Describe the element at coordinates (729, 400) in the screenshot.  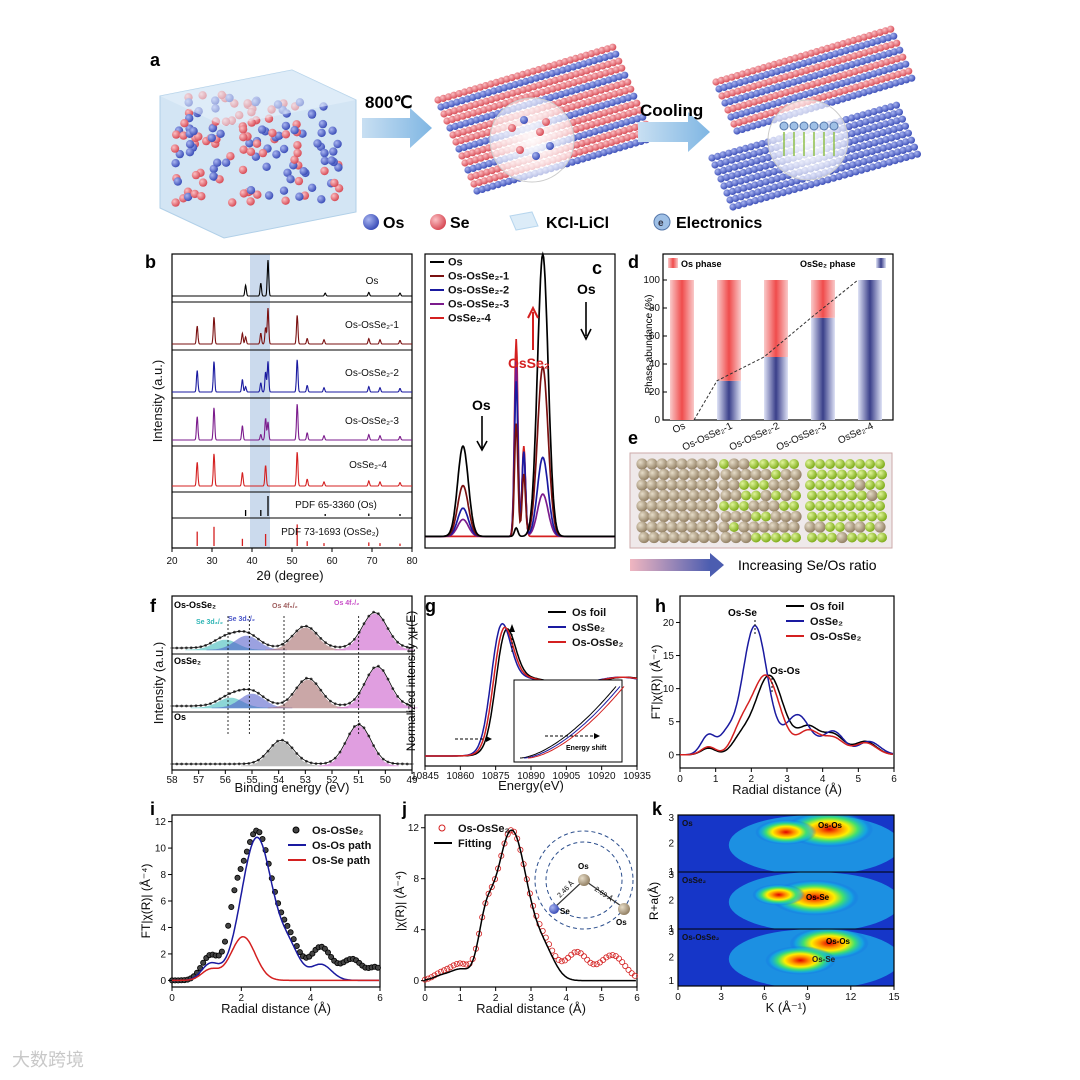
I see `bar-osse2-phase` at that location.